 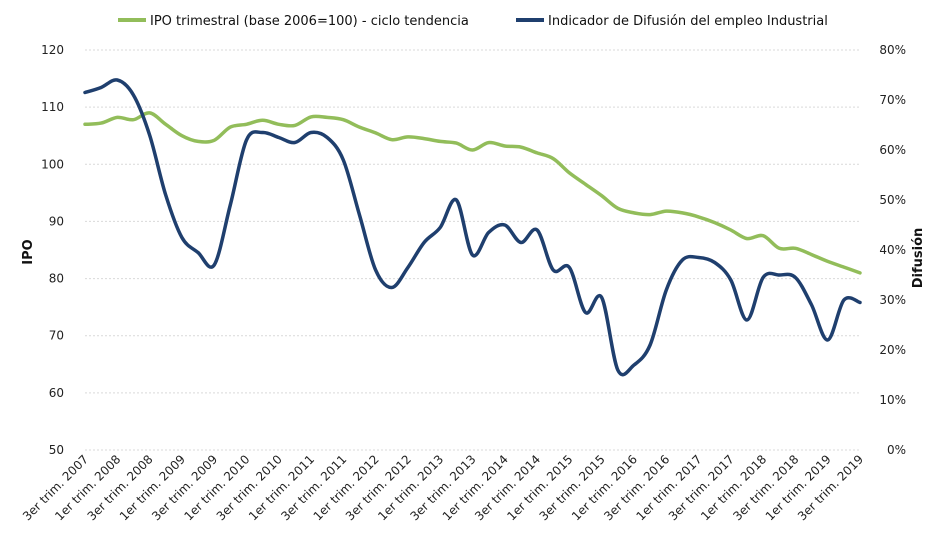 What do you see at coordinates (892, 50) in the screenshot?
I see `y-right-tick-label: 80%` at bounding box center [892, 50].